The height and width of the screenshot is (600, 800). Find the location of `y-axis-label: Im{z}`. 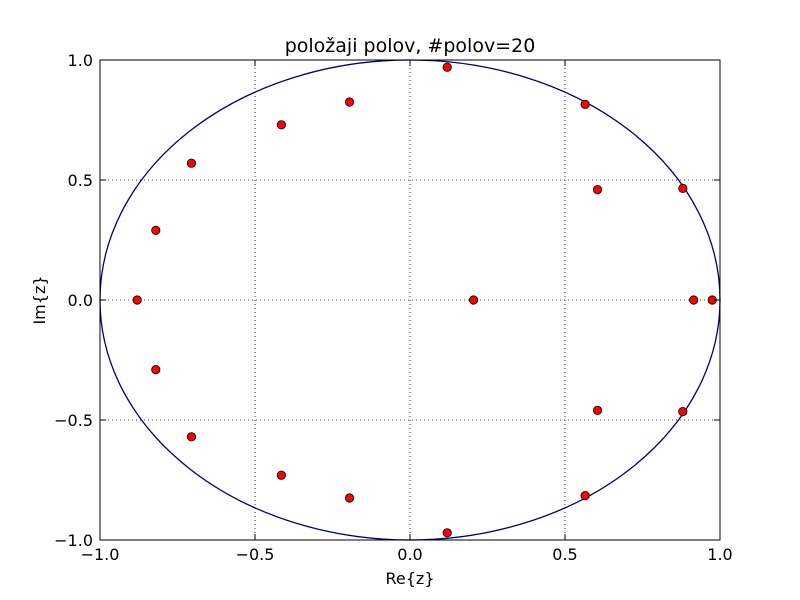

y-axis-label: Im{z} is located at coordinates (39, 299).